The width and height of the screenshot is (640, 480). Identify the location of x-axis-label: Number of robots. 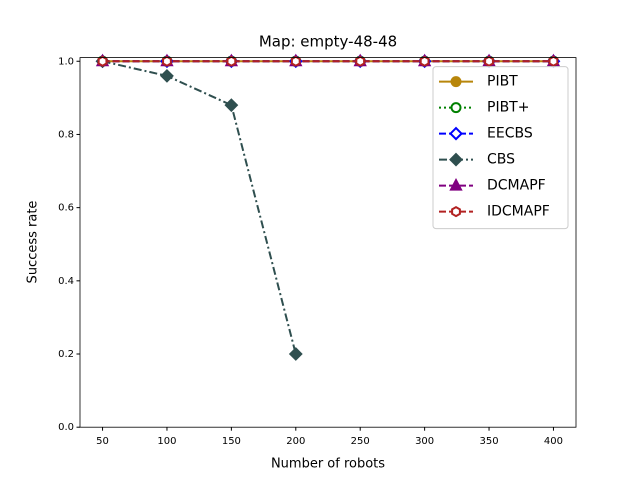
(328, 464).